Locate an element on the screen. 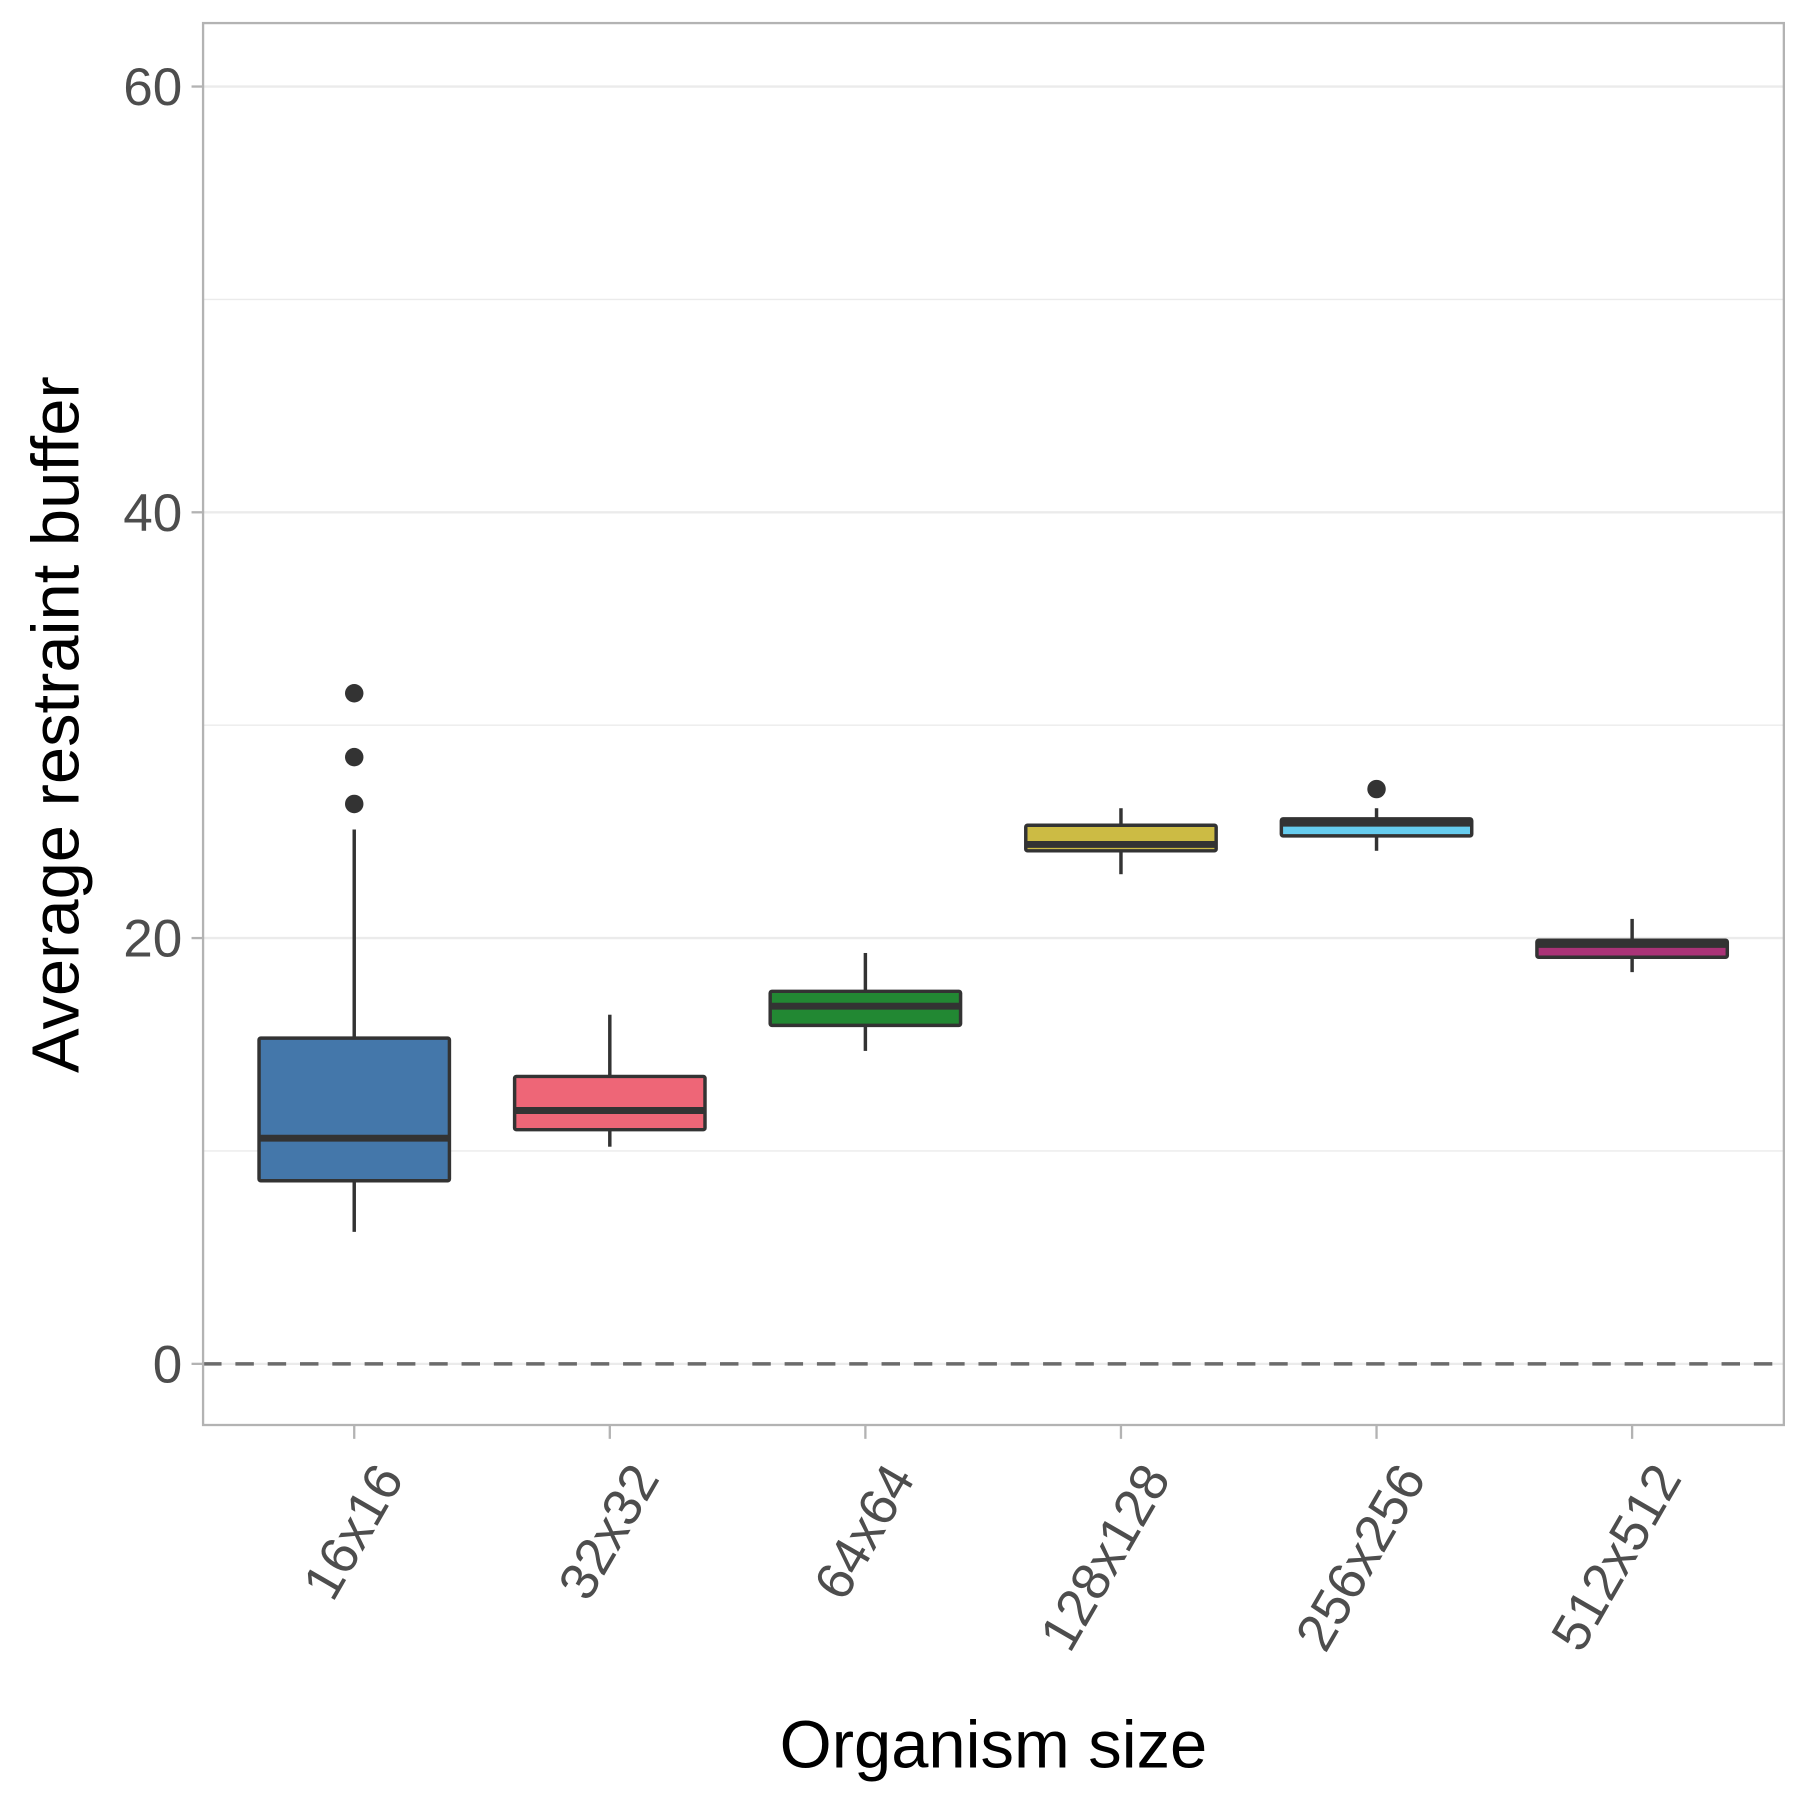 This screenshot has width=1800, height=1800. box-32x32 is located at coordinates (609, 1080).